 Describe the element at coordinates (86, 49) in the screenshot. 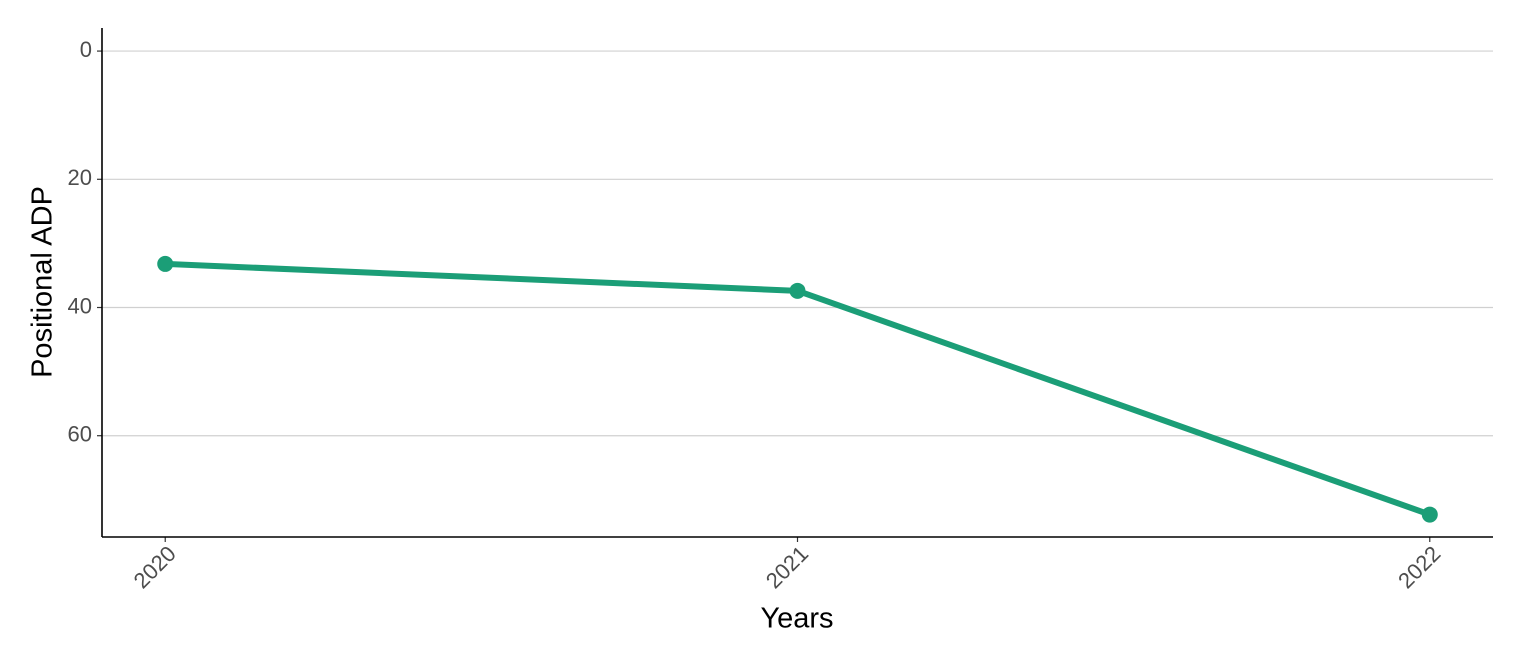

I see `y-tick-label: 0` at that location.